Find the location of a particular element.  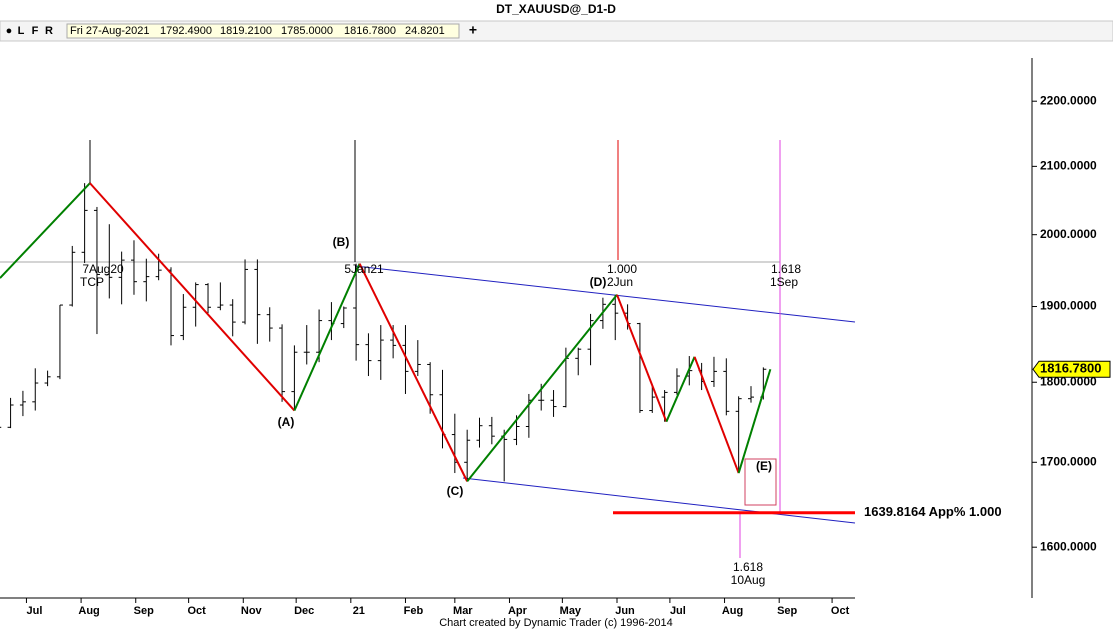

last-price-label: 1816.7800 is located at coordinates (1070, 368).